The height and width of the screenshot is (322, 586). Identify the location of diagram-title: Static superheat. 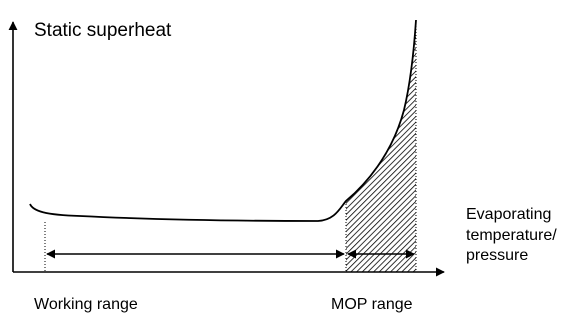
(103, 30).